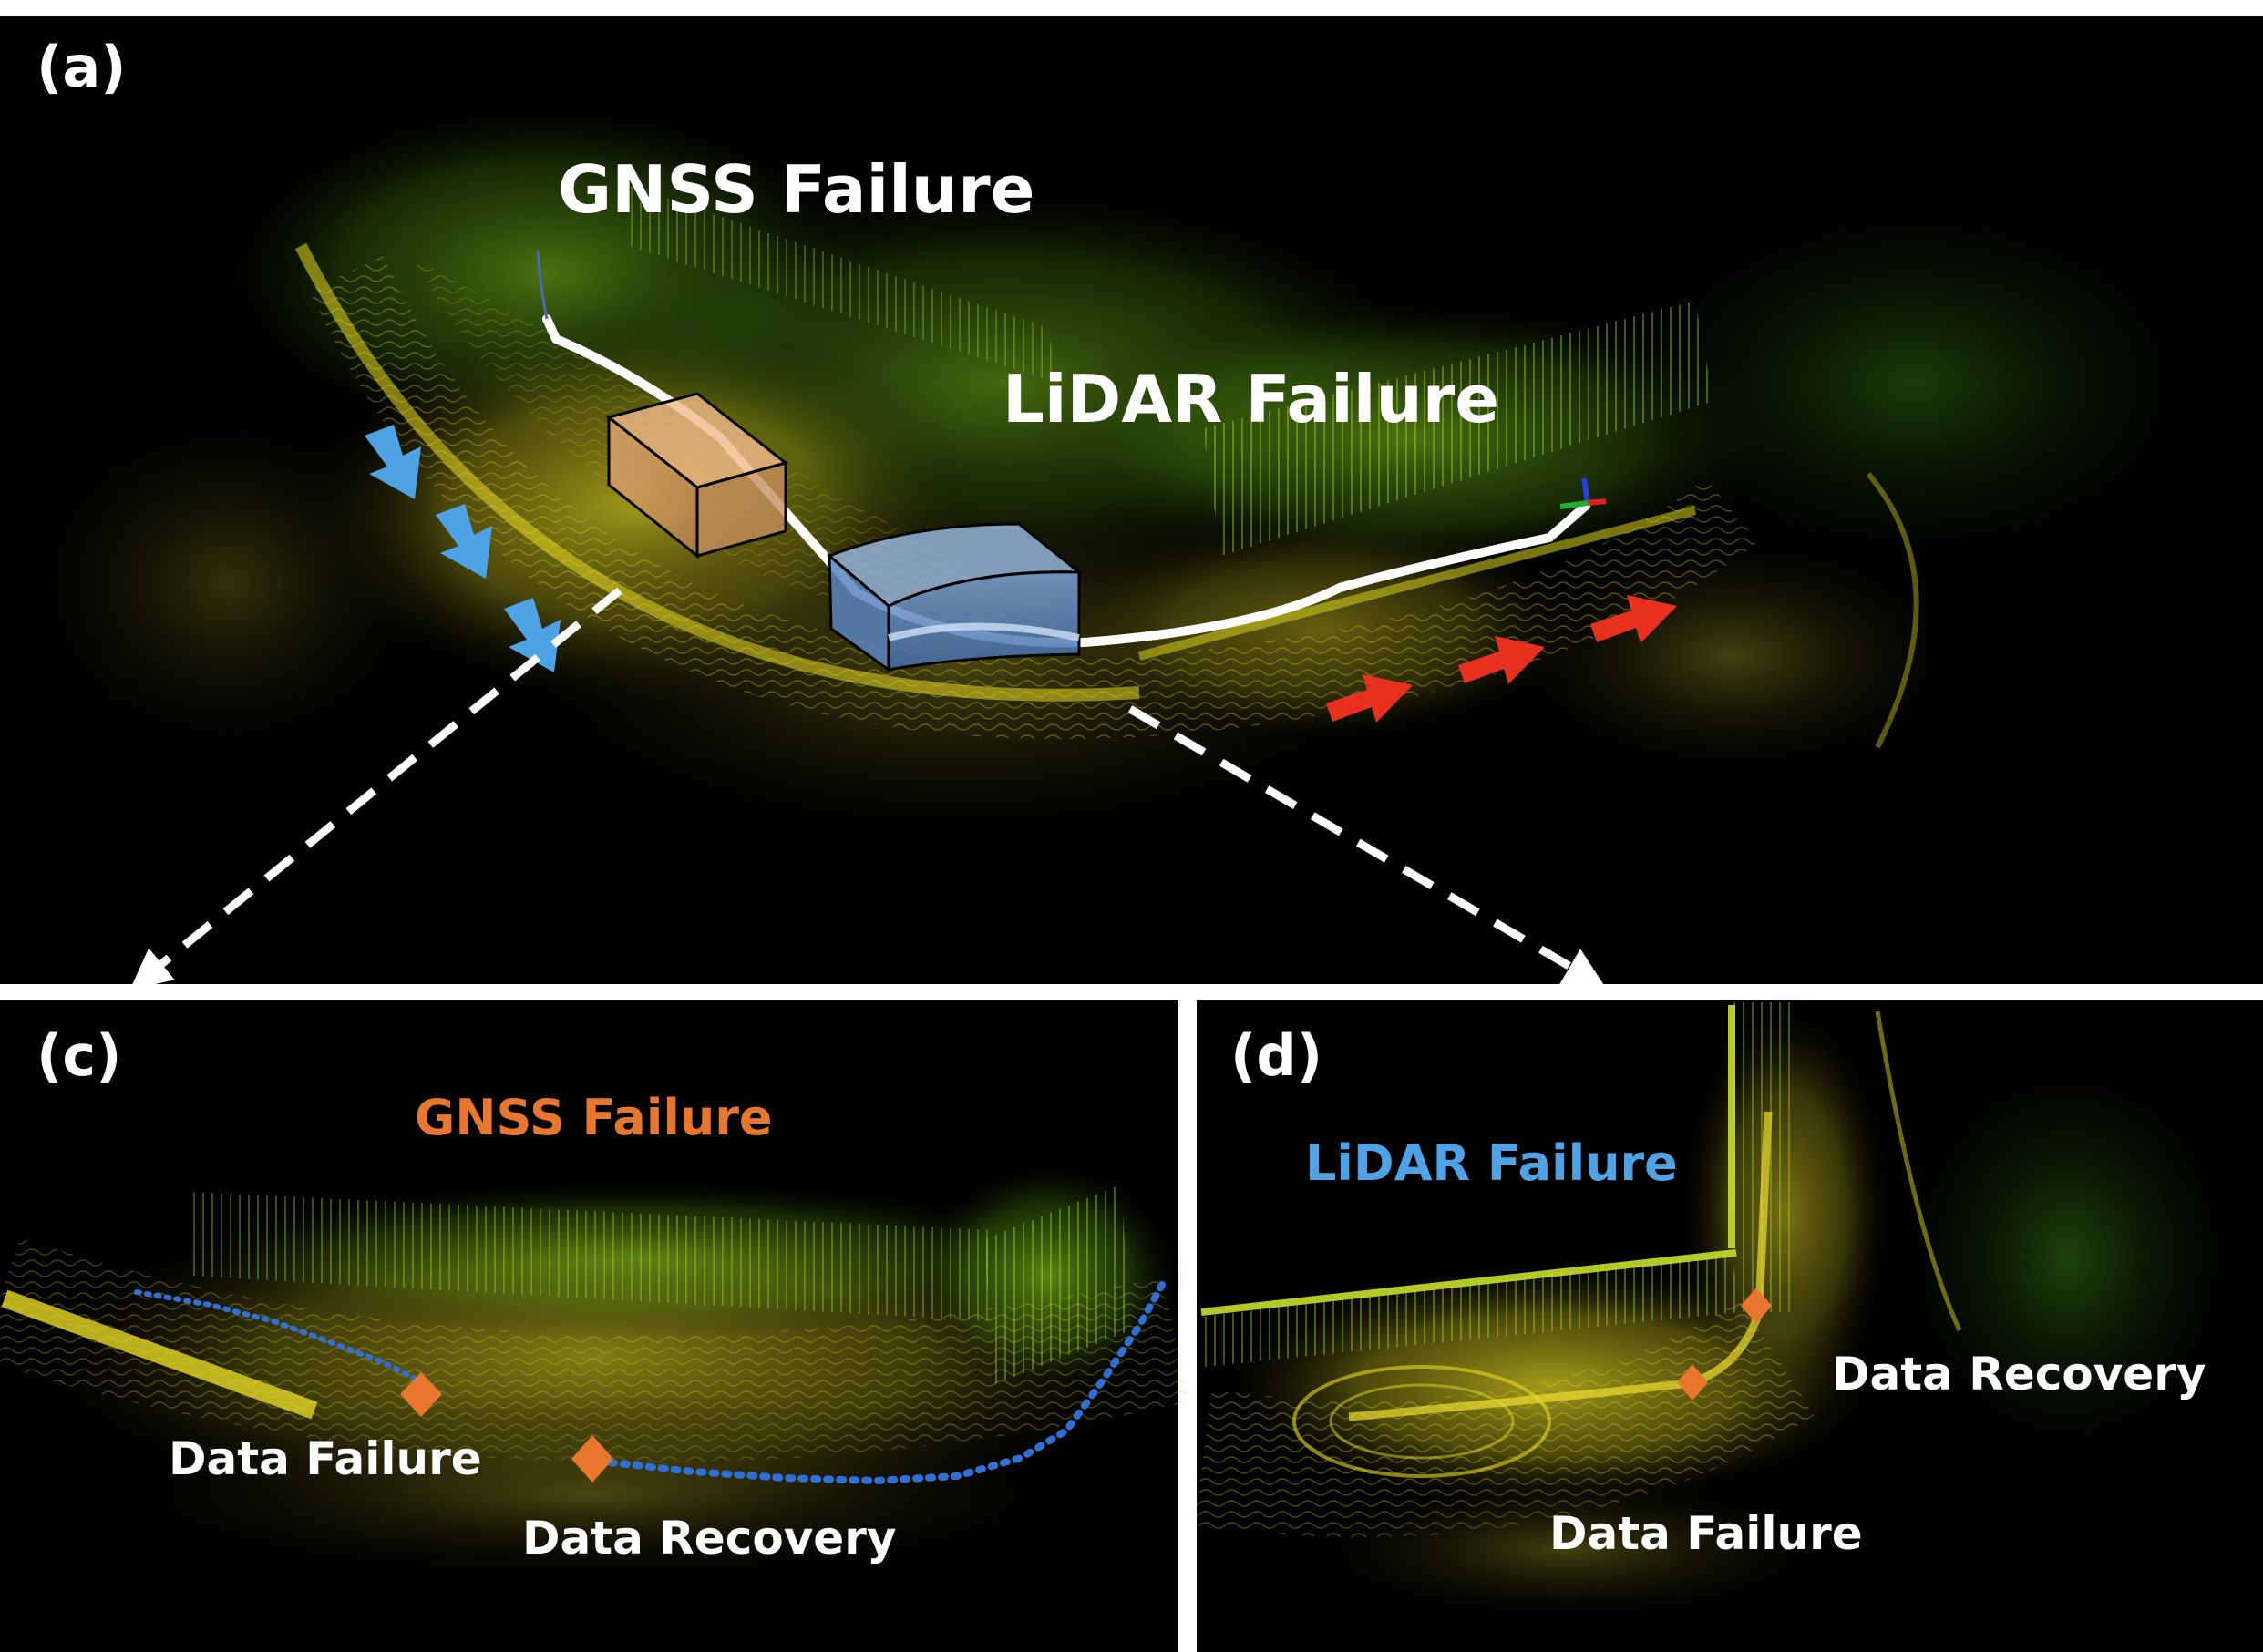 This screenshot has width=2263, height=1652. What do you see at coordinates (886, 1383) in the screenshot?
I see `gnss-recovery-trajectory` at bounding box center [886, 1383].